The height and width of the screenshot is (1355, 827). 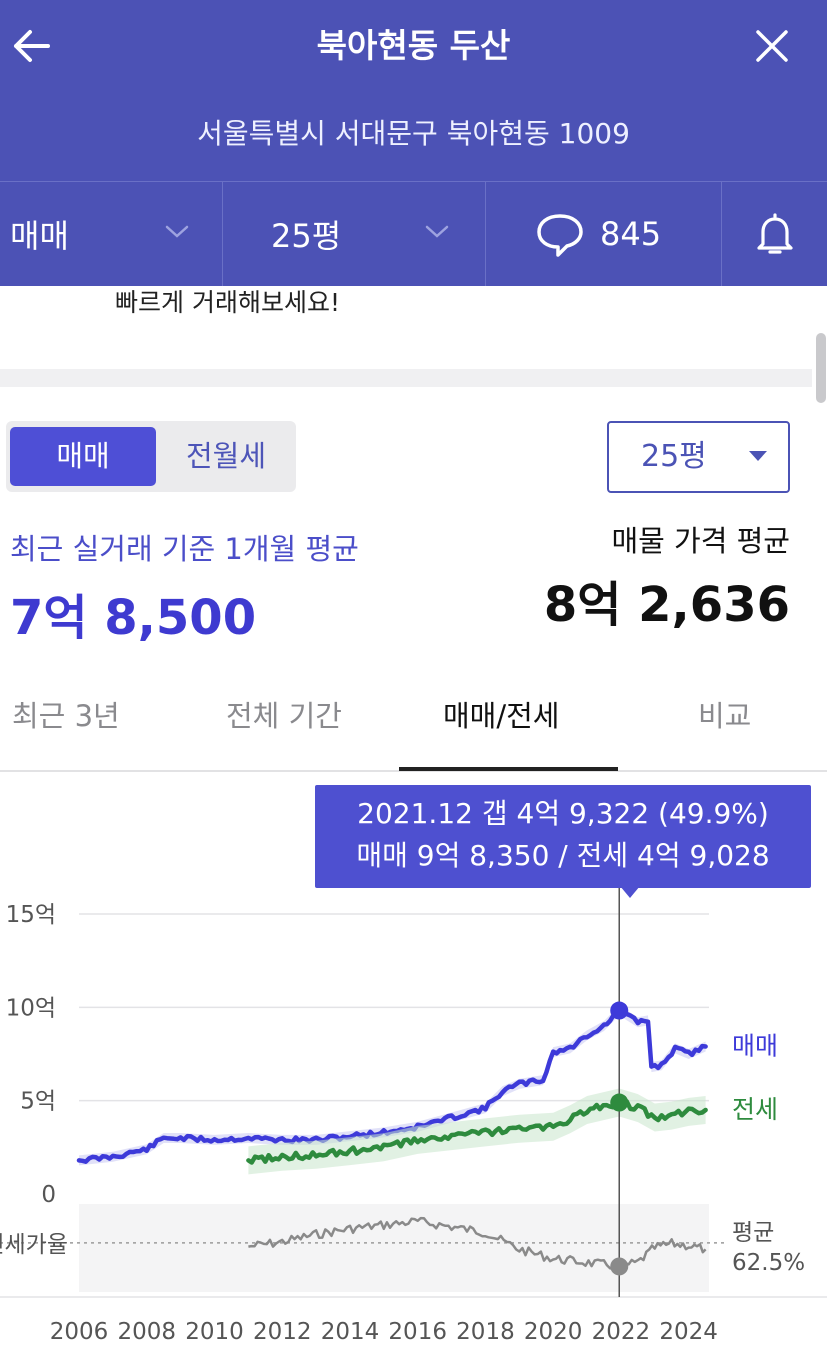 What do you see at coordinates (284, 716) in the screenshot?
I see `tab-all-period: 전체 기간` at bounding box center [284, 716].